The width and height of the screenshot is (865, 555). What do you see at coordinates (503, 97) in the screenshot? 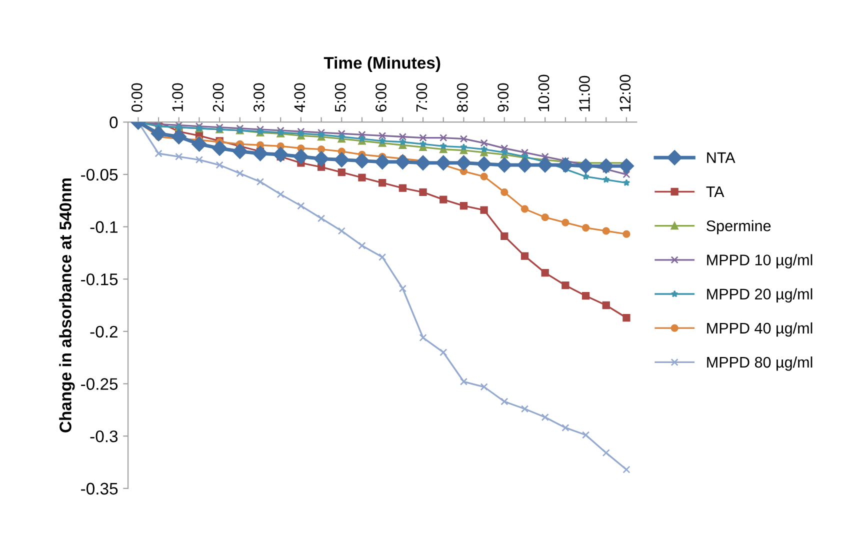
I see `x-tick-label: 9:00` at bounding box center [503, 97].